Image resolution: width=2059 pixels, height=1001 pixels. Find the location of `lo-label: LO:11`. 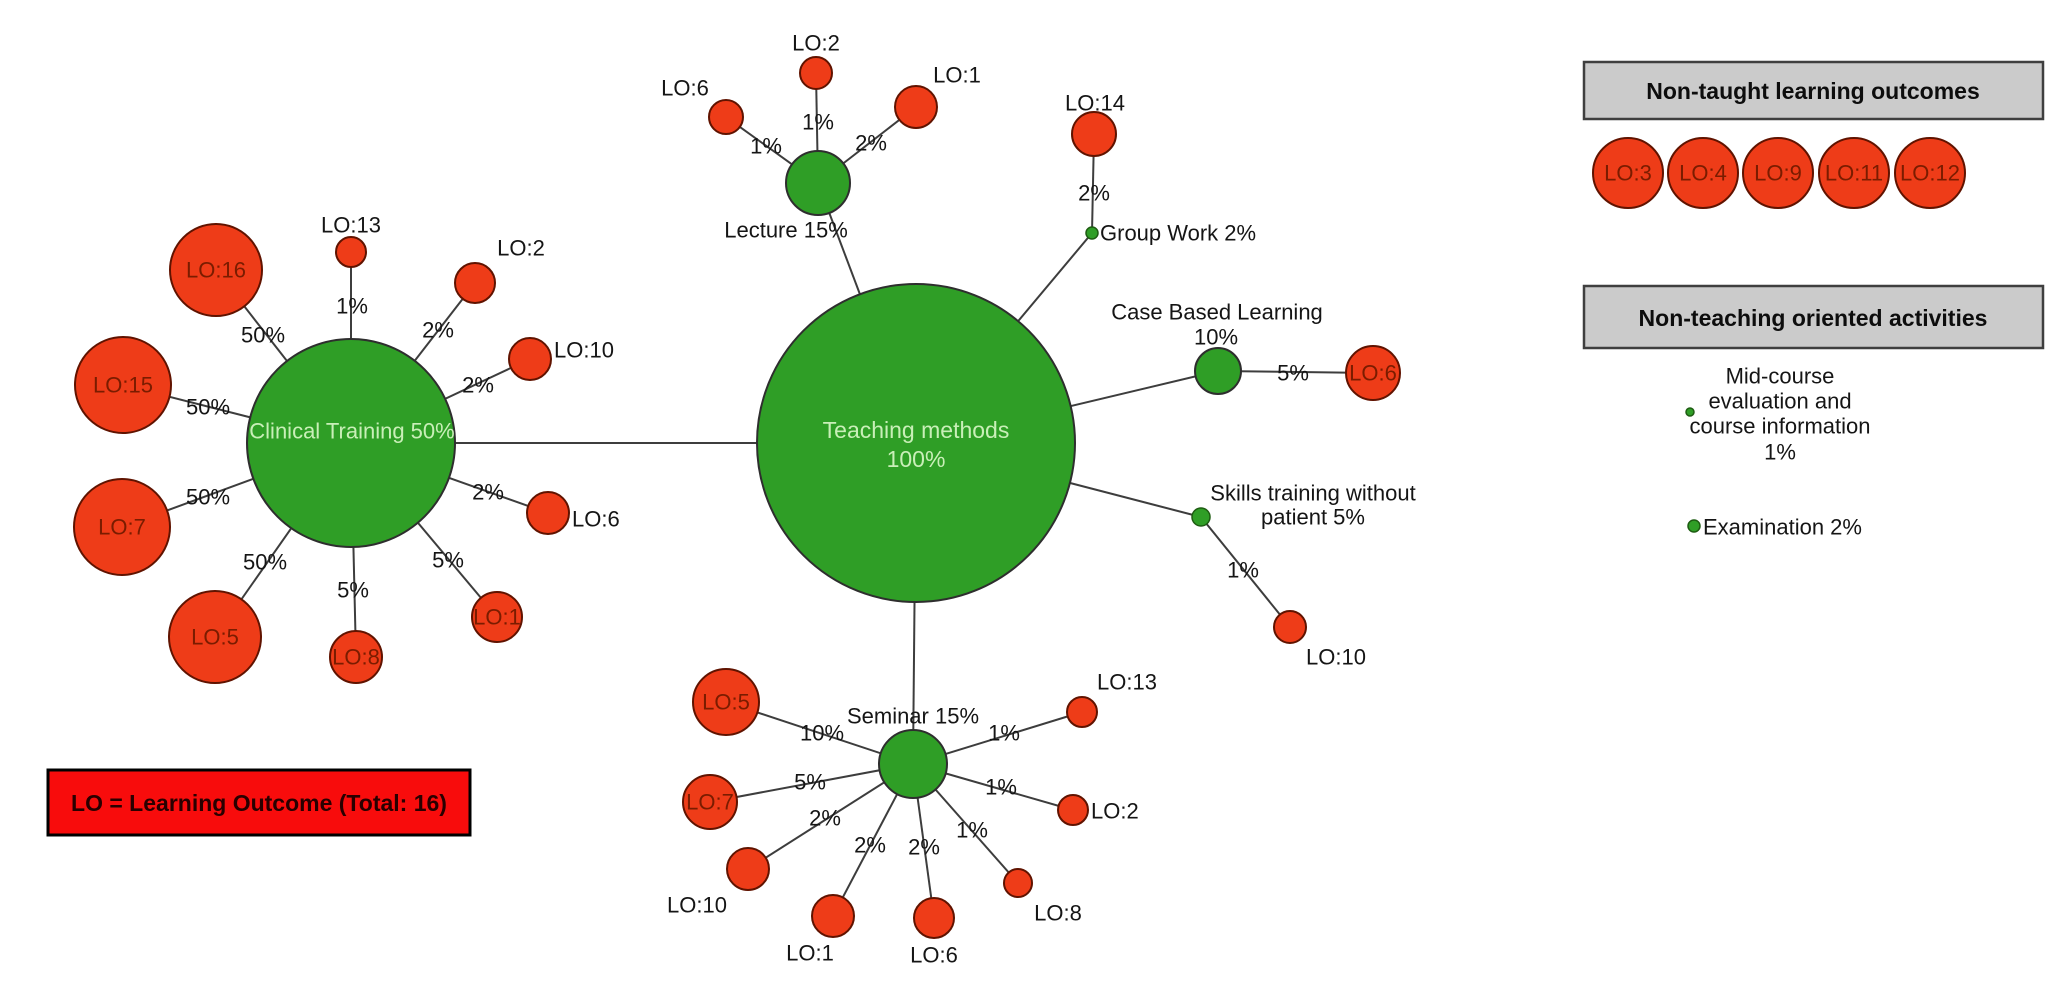

lo-label: LO:11 is located at coordinates (1854, 173).